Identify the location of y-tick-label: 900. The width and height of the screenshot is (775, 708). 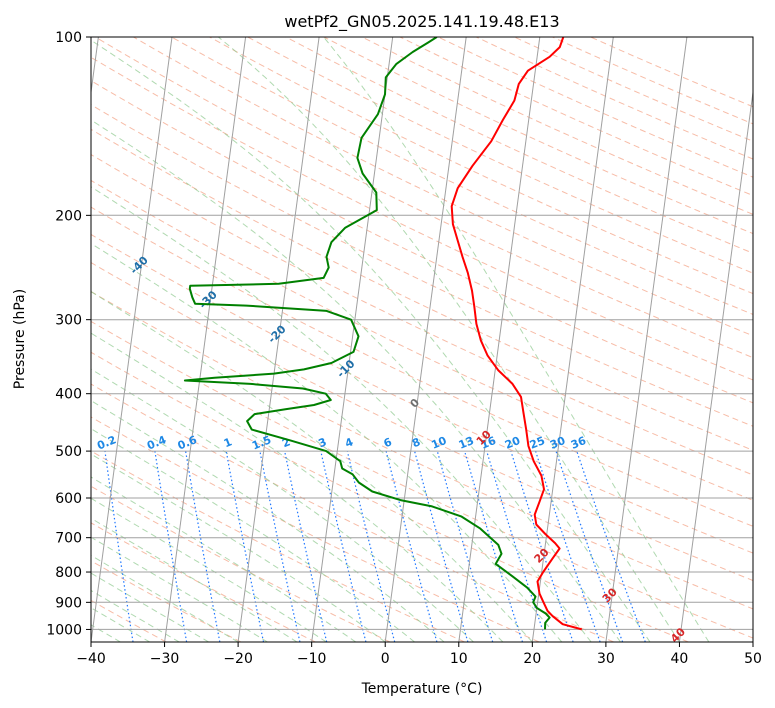
(68, 603).